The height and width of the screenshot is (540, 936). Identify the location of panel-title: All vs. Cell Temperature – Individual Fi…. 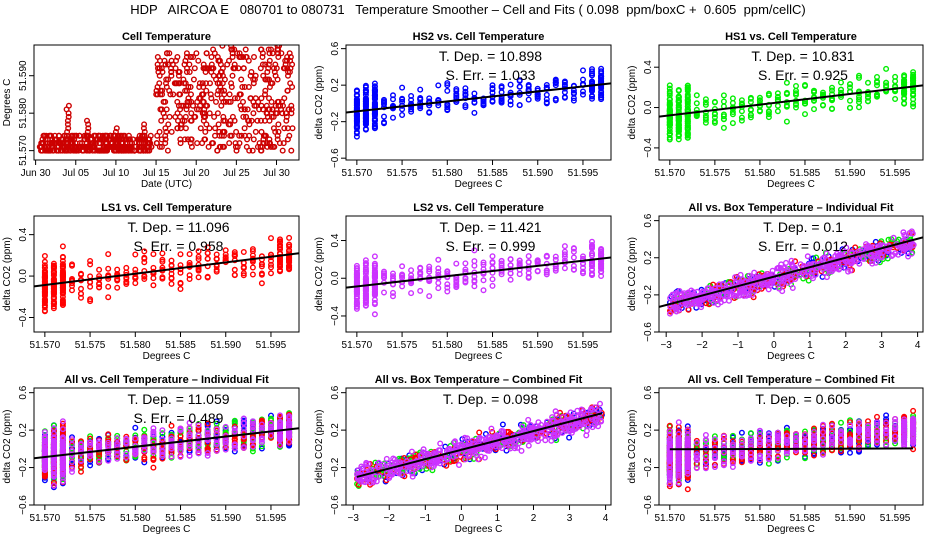
(166, 380).